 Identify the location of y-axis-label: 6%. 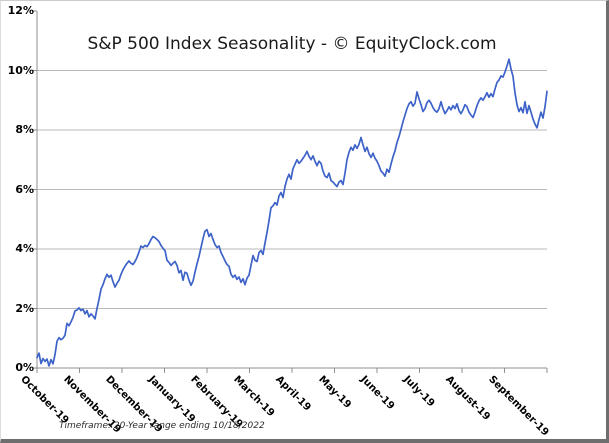
(24, 189).